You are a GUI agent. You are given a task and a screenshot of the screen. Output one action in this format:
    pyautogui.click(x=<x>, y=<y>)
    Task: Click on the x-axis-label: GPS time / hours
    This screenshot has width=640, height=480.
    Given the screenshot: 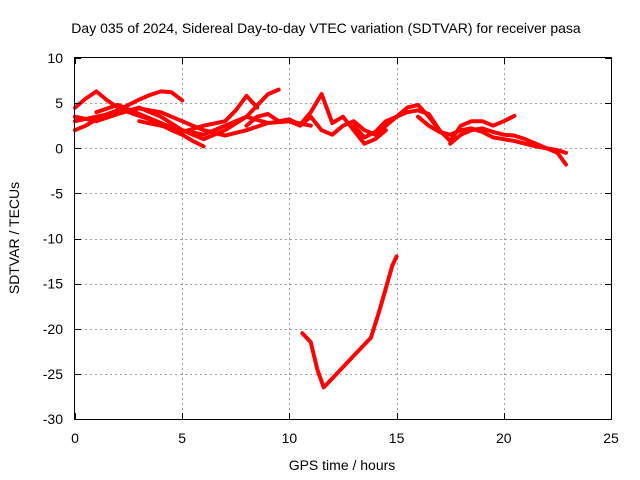 What is the action you would take?
    pyautogui.click(x=342, y=465)
    